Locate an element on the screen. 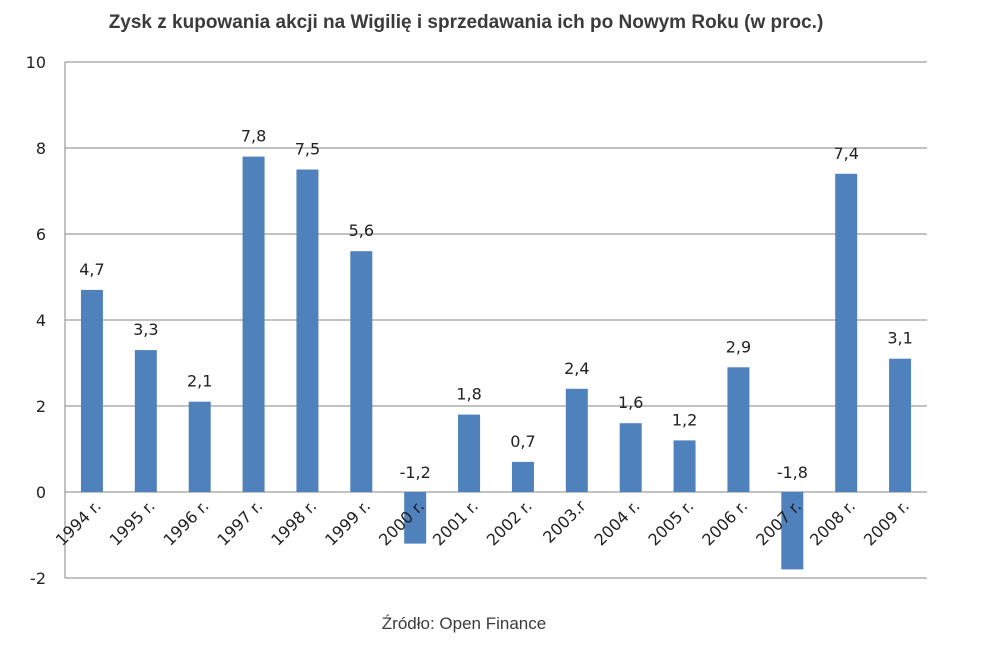 This screenshot has width=1002, height=646. x-tick-label: 2003.r is located at coordinates (564, 521).